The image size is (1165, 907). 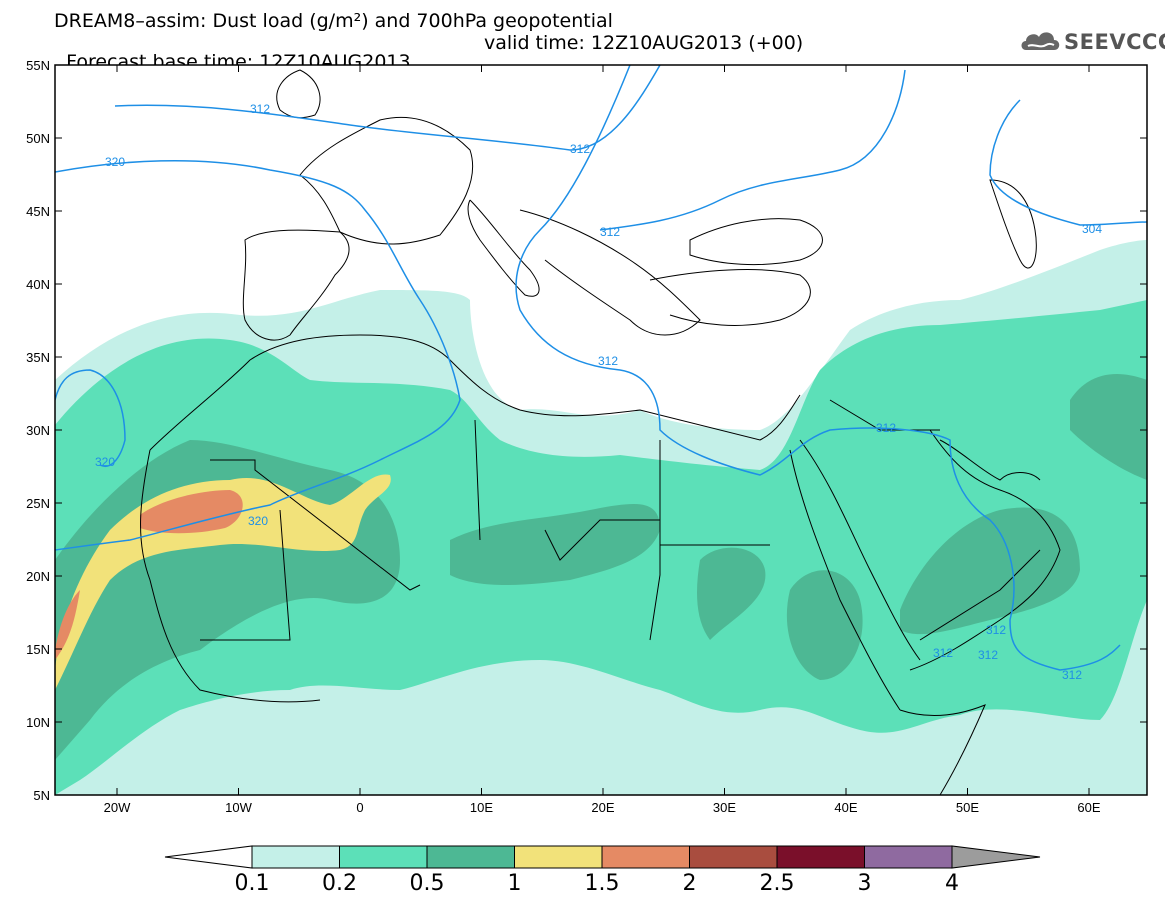 I want to click on colorbar: 0.1 0.2 0.5 1 1.5 2 2.5 3 4, so click(x=602, y=870).